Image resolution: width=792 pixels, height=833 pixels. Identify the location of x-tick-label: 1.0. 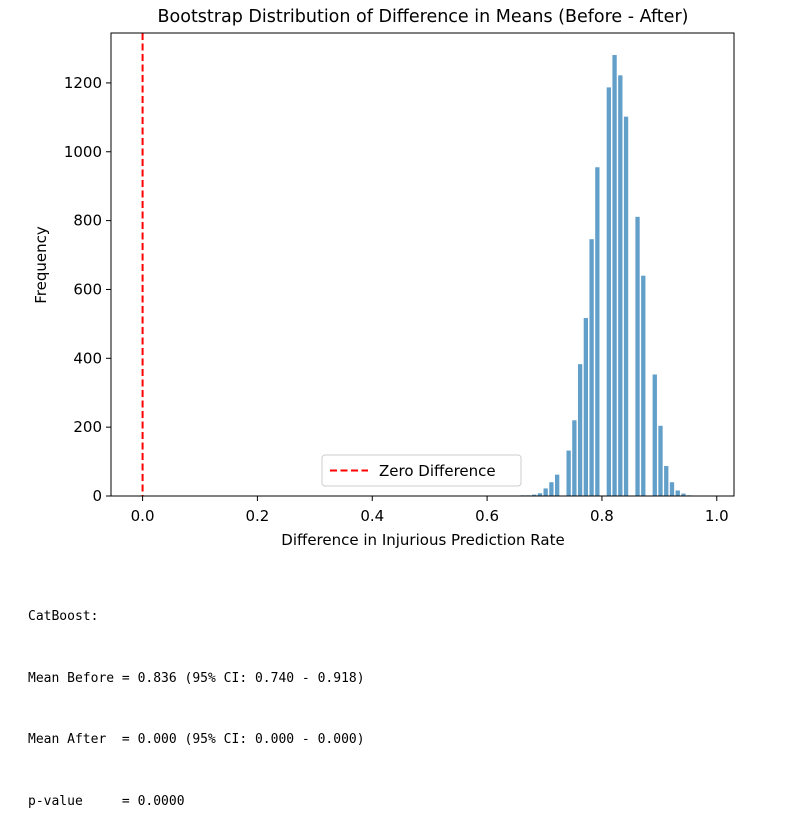
(717, 516).